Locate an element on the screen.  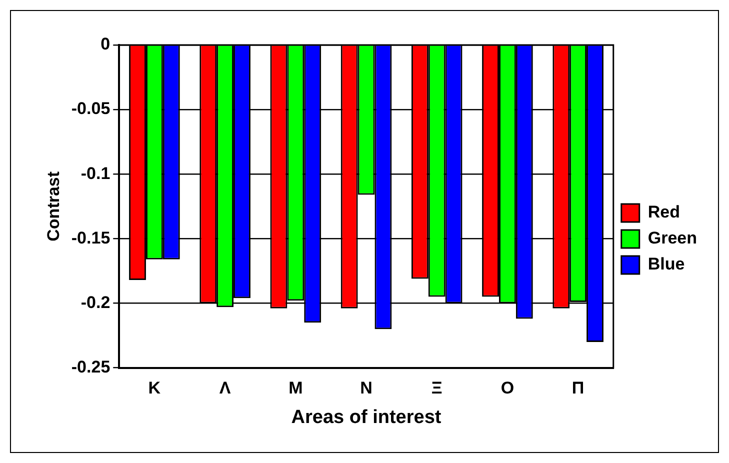
x-tick-label: Π is located at coordinates (578, 388).